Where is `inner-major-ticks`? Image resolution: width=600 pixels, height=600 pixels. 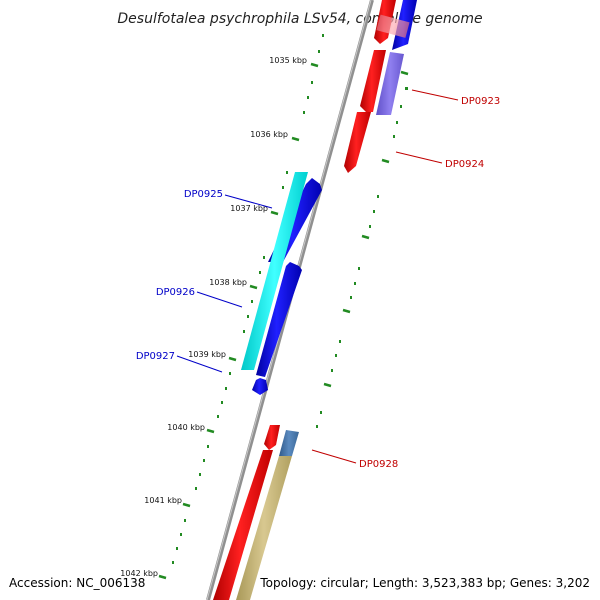 inner-major-ticks is located at coordinates (366, 229).